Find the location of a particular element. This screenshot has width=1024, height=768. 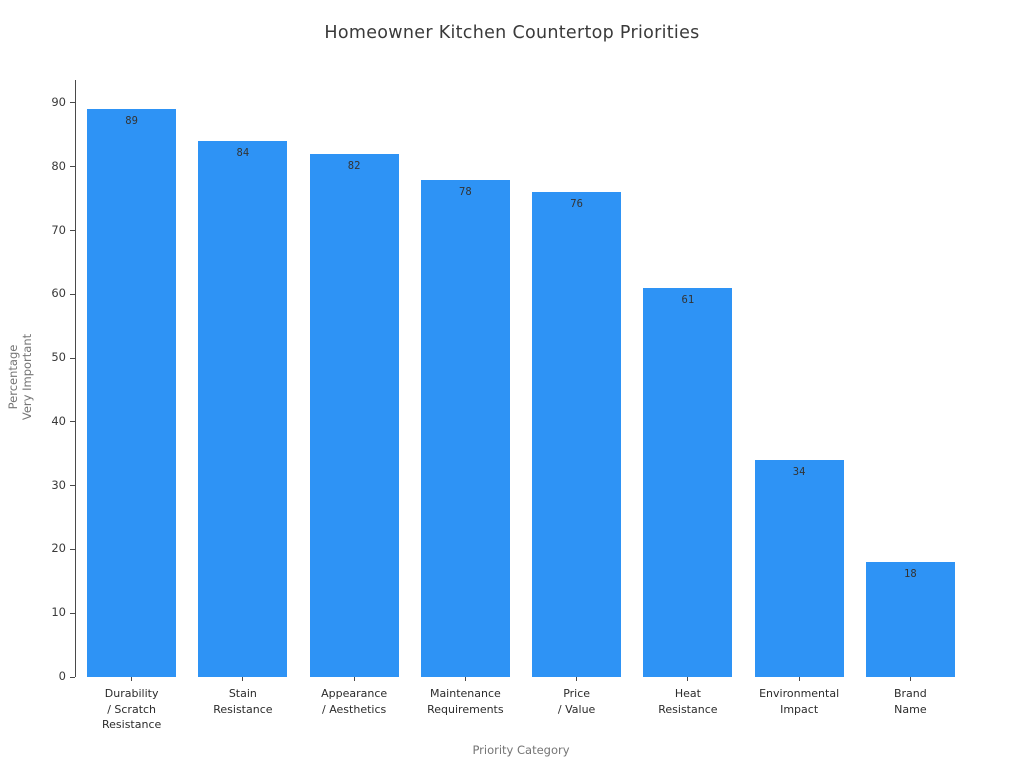

bar-value-label: 18 is located at coordinates (910, 574).